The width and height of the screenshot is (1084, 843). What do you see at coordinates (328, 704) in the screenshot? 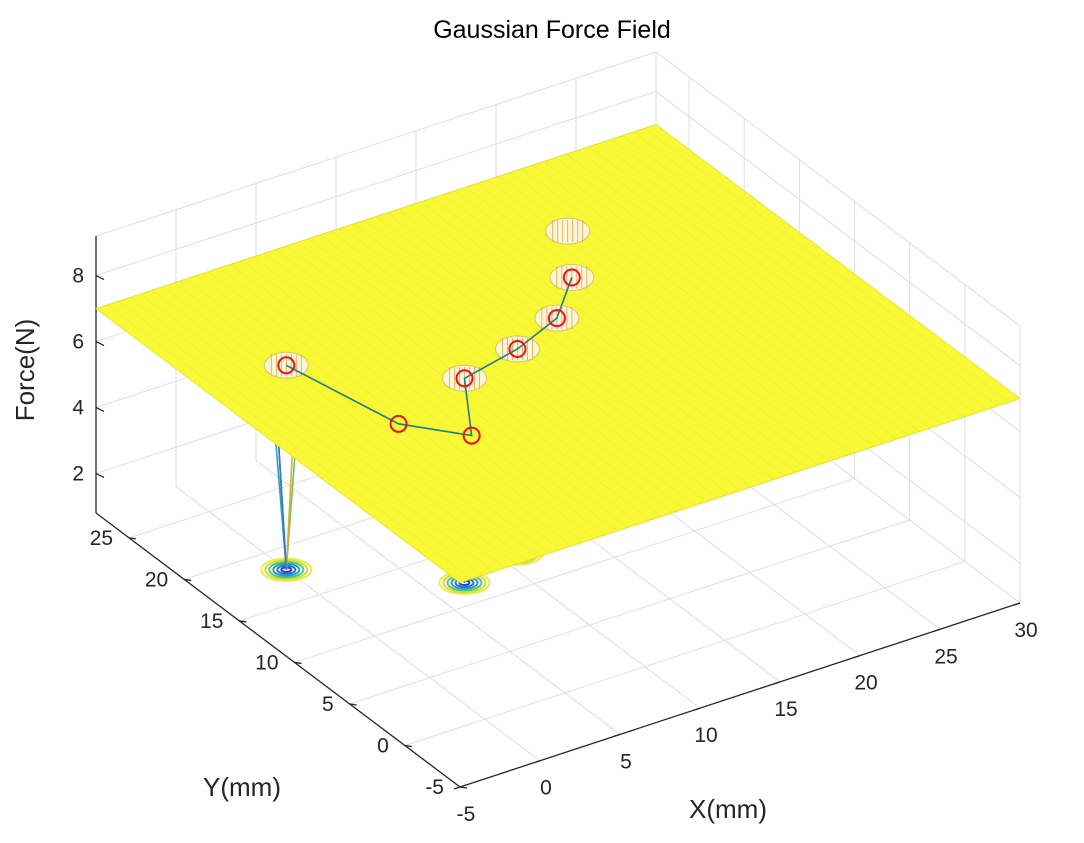
I see `y-tick-label: 5` at bounding box center [328, 704].